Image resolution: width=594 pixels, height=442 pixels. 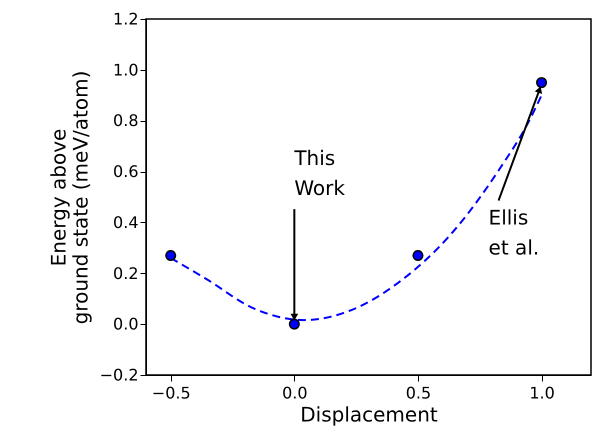 I want to click on y-tick-label: 0.2, so click(x=125, y=273).